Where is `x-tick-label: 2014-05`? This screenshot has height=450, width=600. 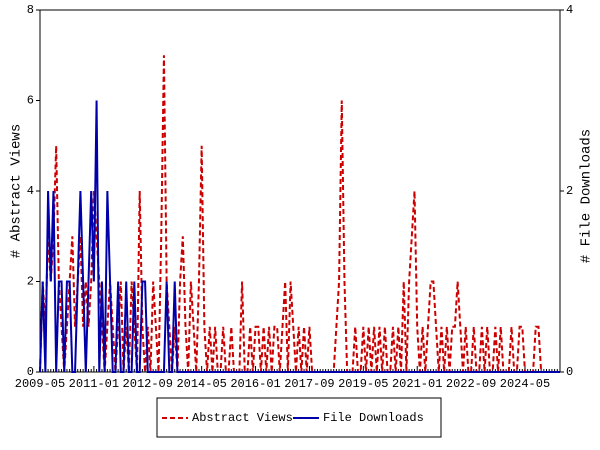 x-tick-label: 2014-05 is located at coordinates (201, 384).